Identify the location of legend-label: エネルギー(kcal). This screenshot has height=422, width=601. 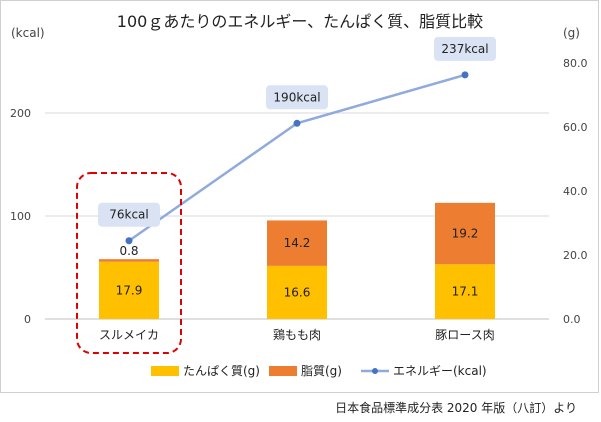
(440, 371).